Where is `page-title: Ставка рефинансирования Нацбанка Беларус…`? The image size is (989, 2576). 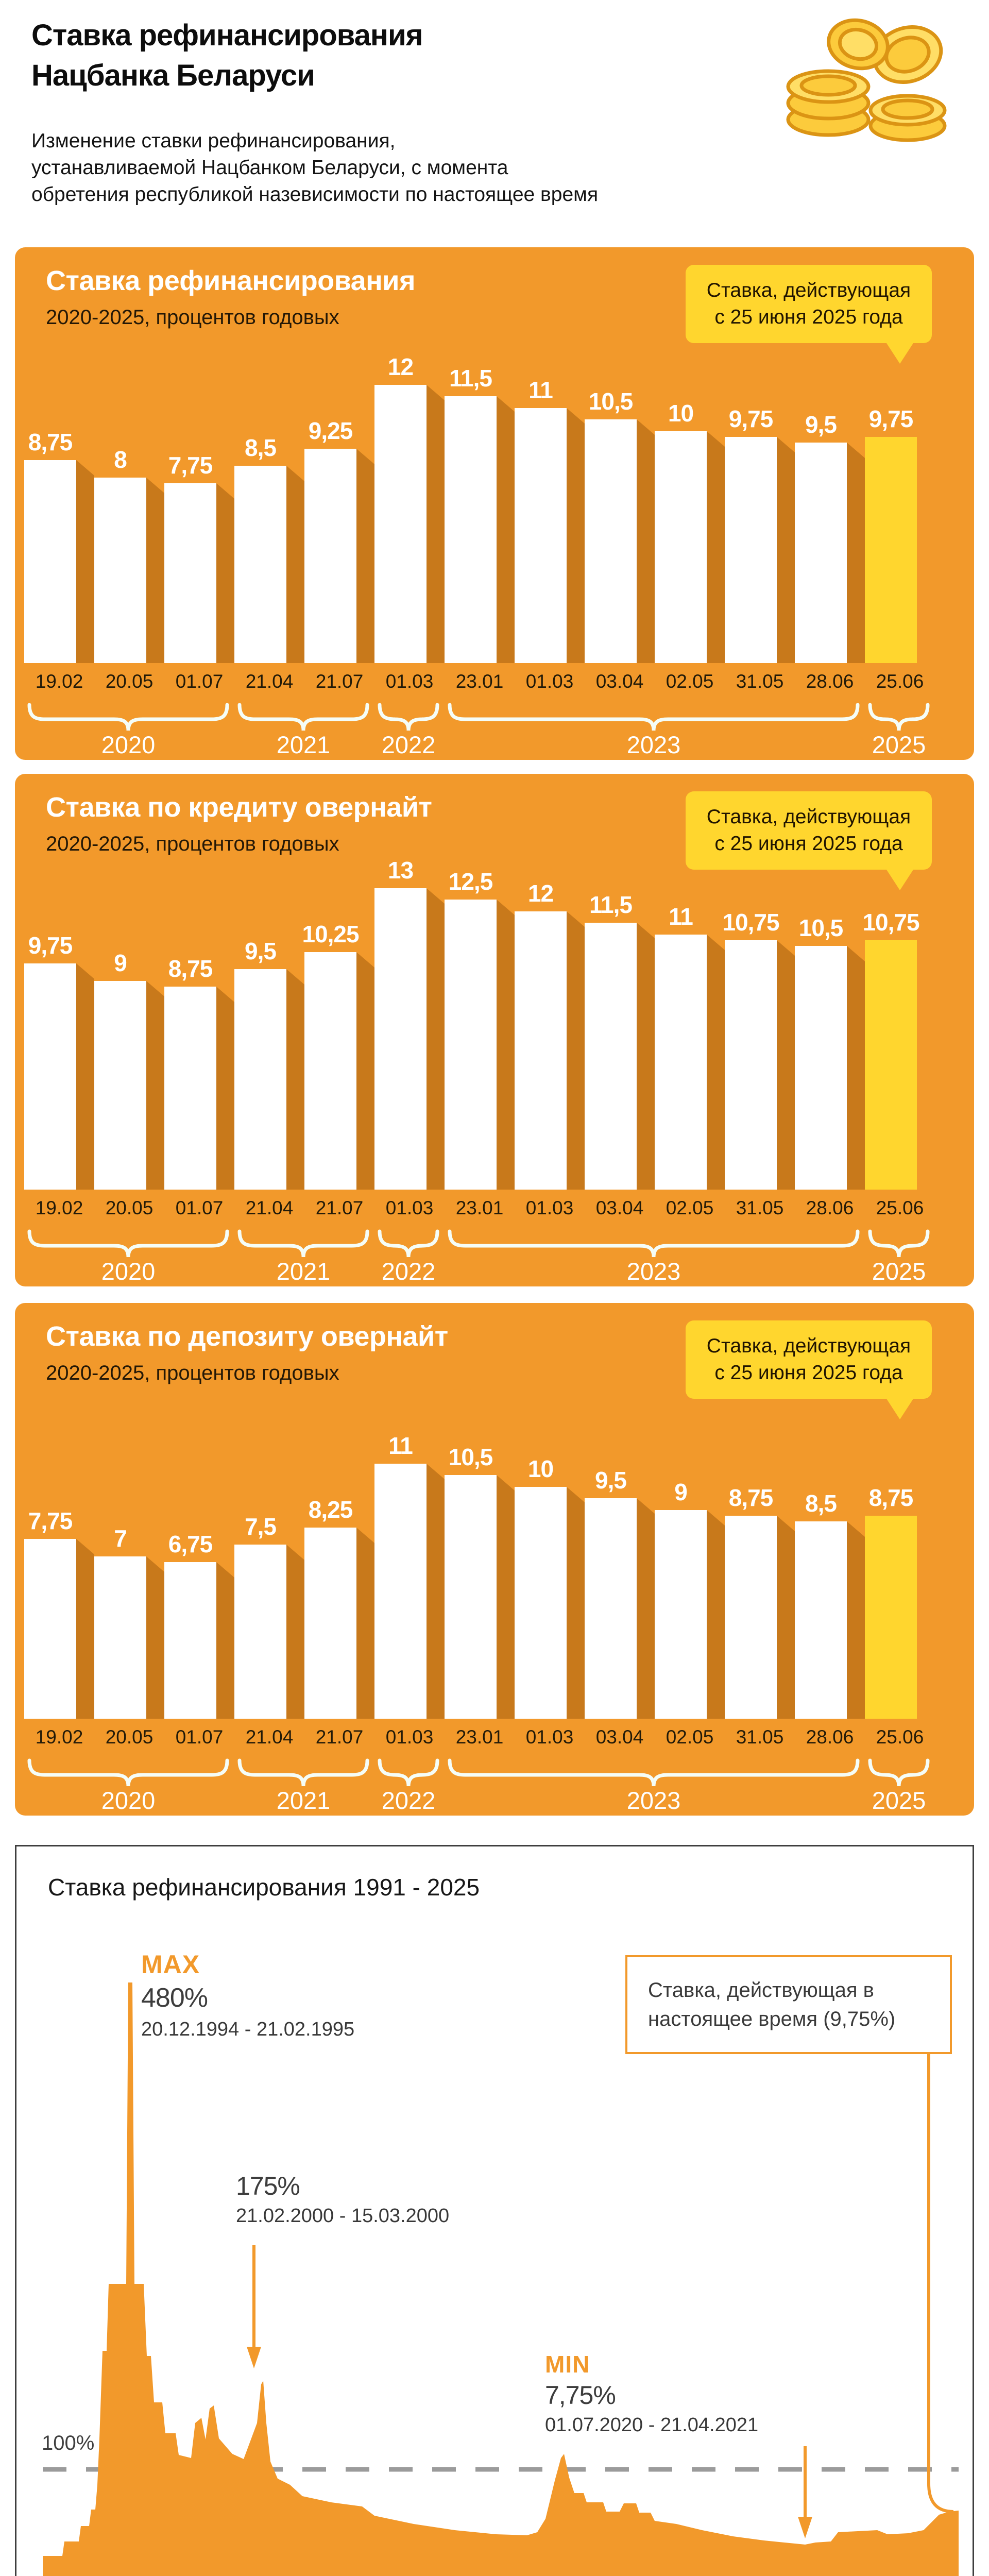
page-title: Ставка рефинансирования Нацбанка Беларус… is located at coordinates (227, 55).